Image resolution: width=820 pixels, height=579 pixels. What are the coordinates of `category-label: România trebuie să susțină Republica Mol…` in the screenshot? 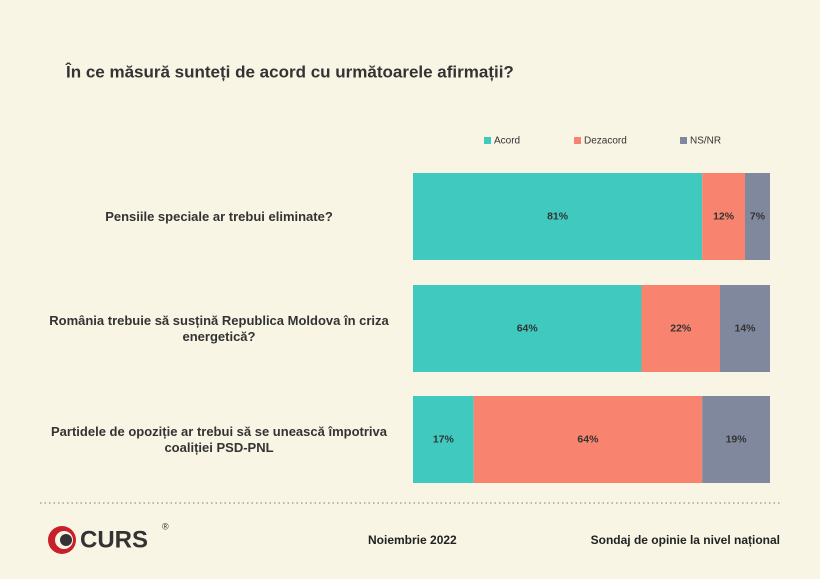 It's located at (219, 328).